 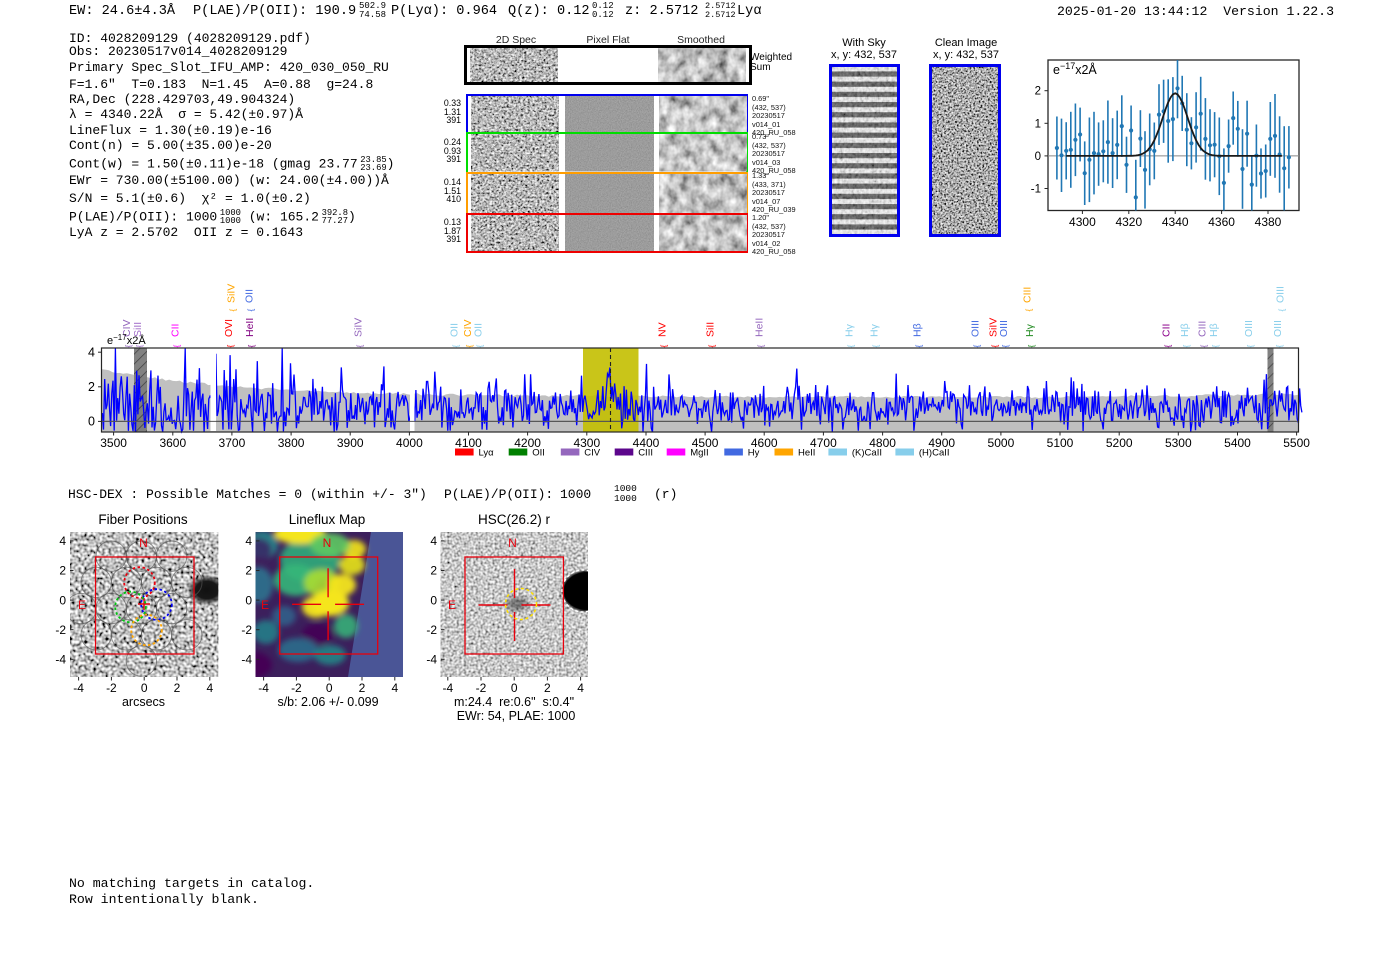 I want to click on svg-text: 4200, so click(x=527, y=443).